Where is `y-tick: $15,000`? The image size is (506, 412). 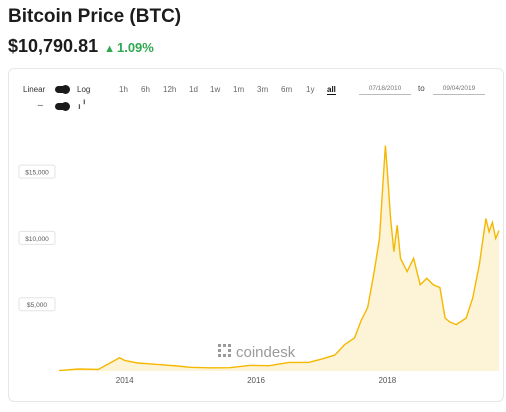
y-tick: $15,000 is located at coordinates (37, 171).